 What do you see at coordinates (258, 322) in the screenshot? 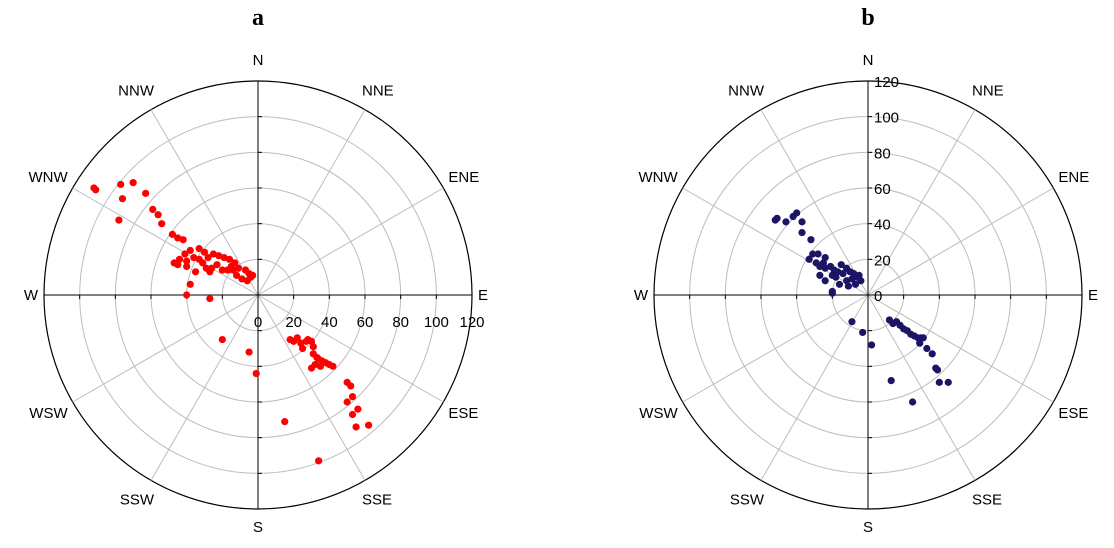
I see `r-tick-label: 0` at bounding box center [258, 322].